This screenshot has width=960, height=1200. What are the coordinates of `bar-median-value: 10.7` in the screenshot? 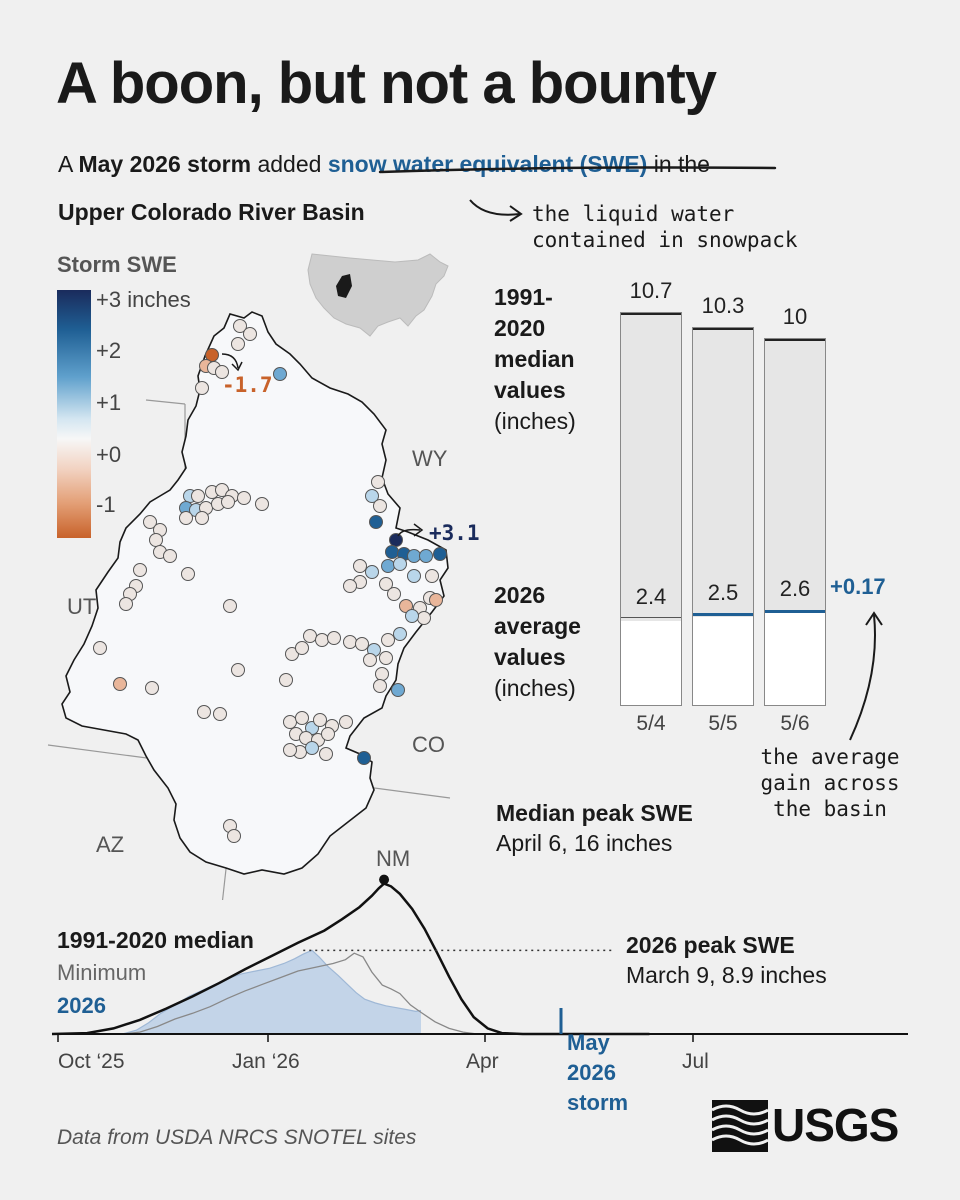 It's located at (651, 291).